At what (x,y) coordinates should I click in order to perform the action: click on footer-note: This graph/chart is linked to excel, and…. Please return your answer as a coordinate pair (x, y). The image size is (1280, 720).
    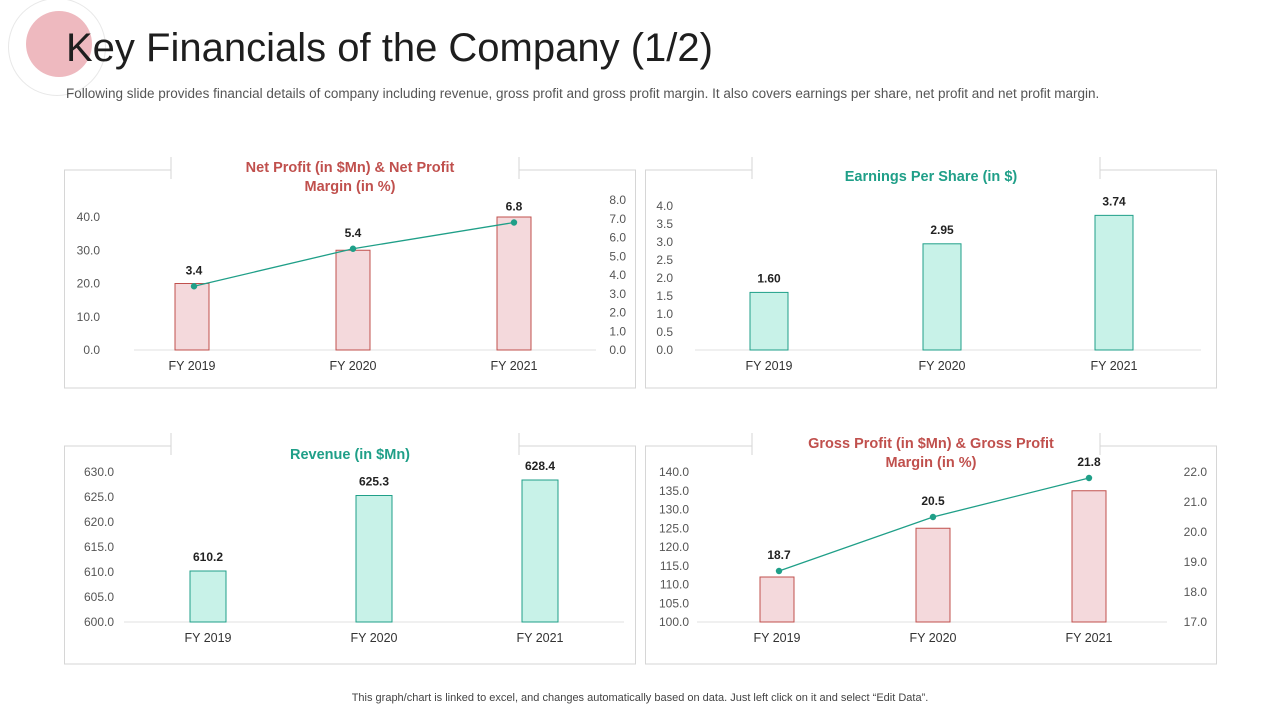
    Looking at the image, I should click on (640, 698).